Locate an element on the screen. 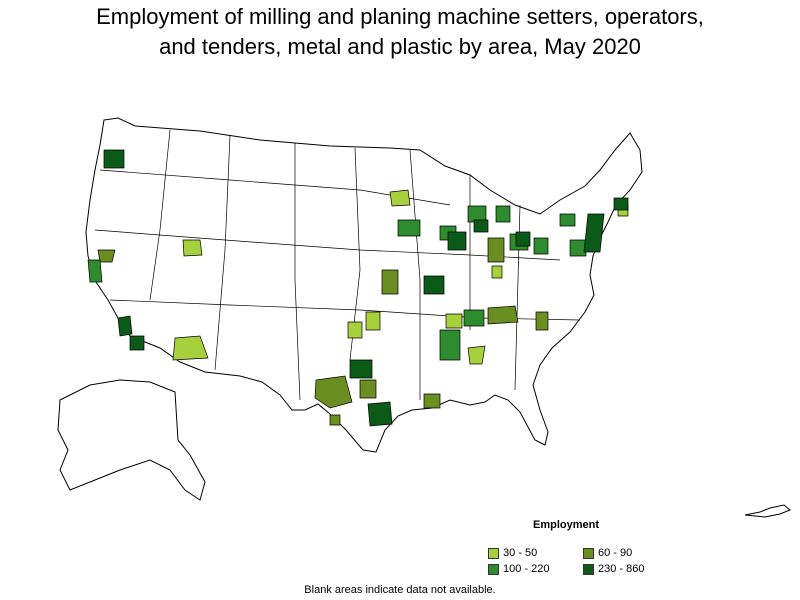  area-kentucky is located at coordinates (503, 315).